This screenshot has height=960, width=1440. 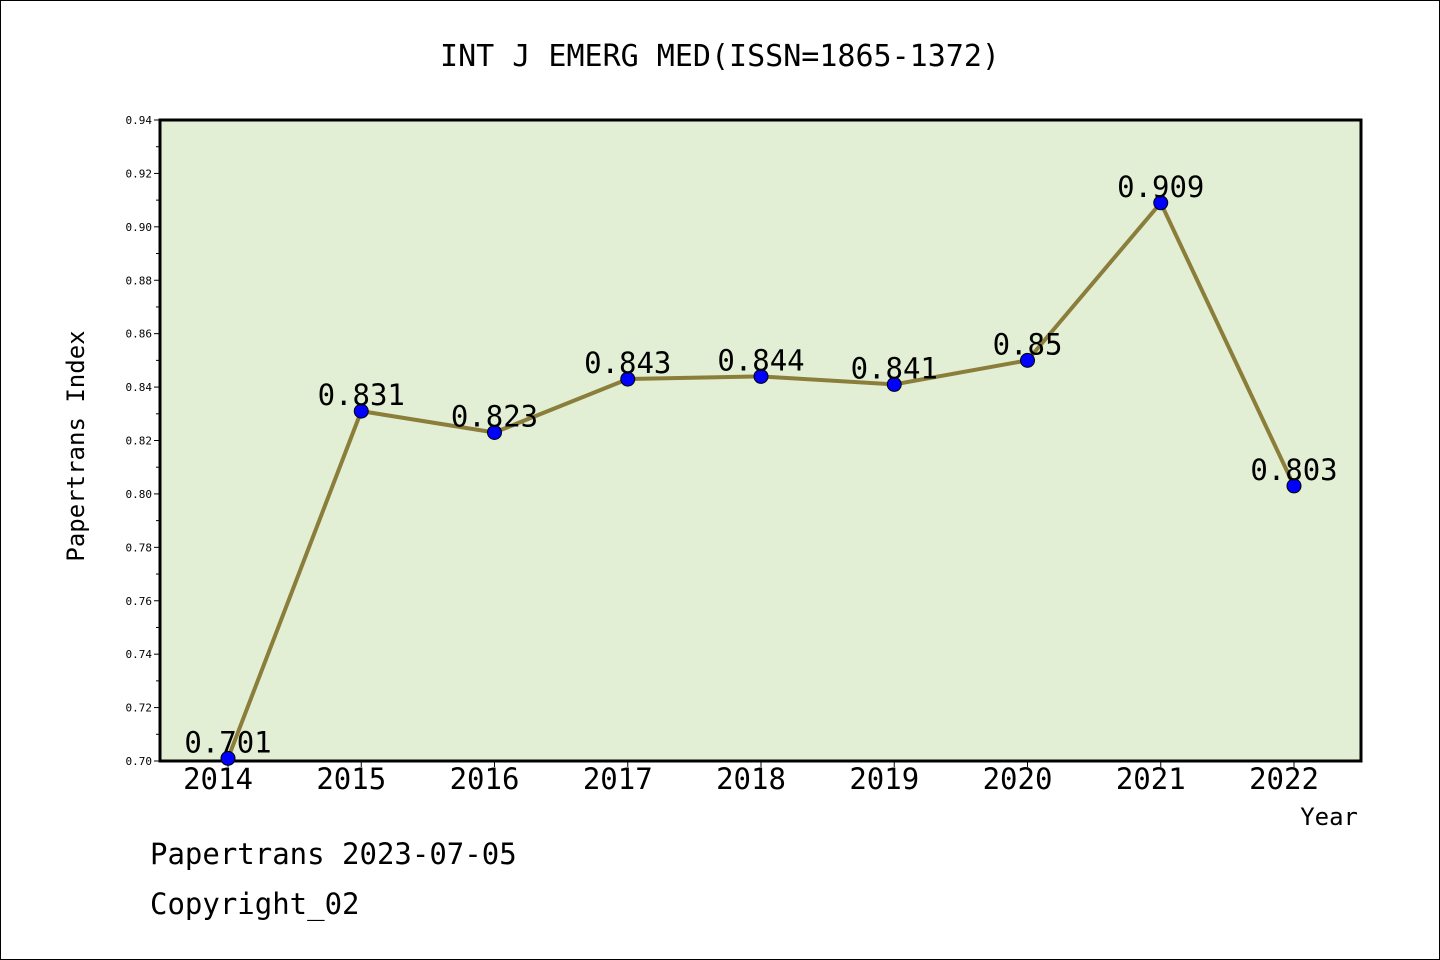 What do you see at coordinates (139, 601) in the screenshot?
I see `y-tick-label: 0.76` at bounding box center [139, 601].